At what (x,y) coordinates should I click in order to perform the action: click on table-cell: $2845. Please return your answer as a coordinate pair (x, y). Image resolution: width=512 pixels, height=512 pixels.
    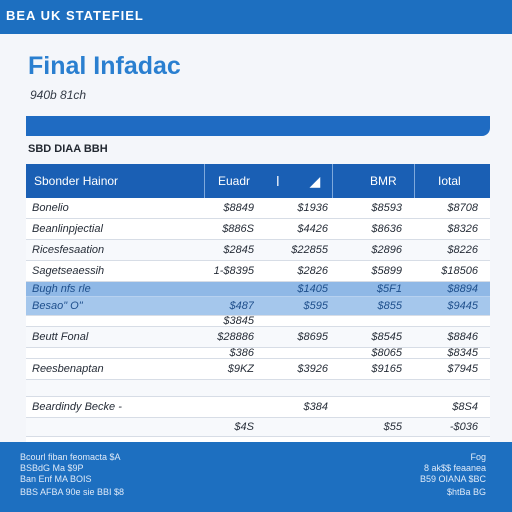
    Looking at the image, I should click on (238, 250).